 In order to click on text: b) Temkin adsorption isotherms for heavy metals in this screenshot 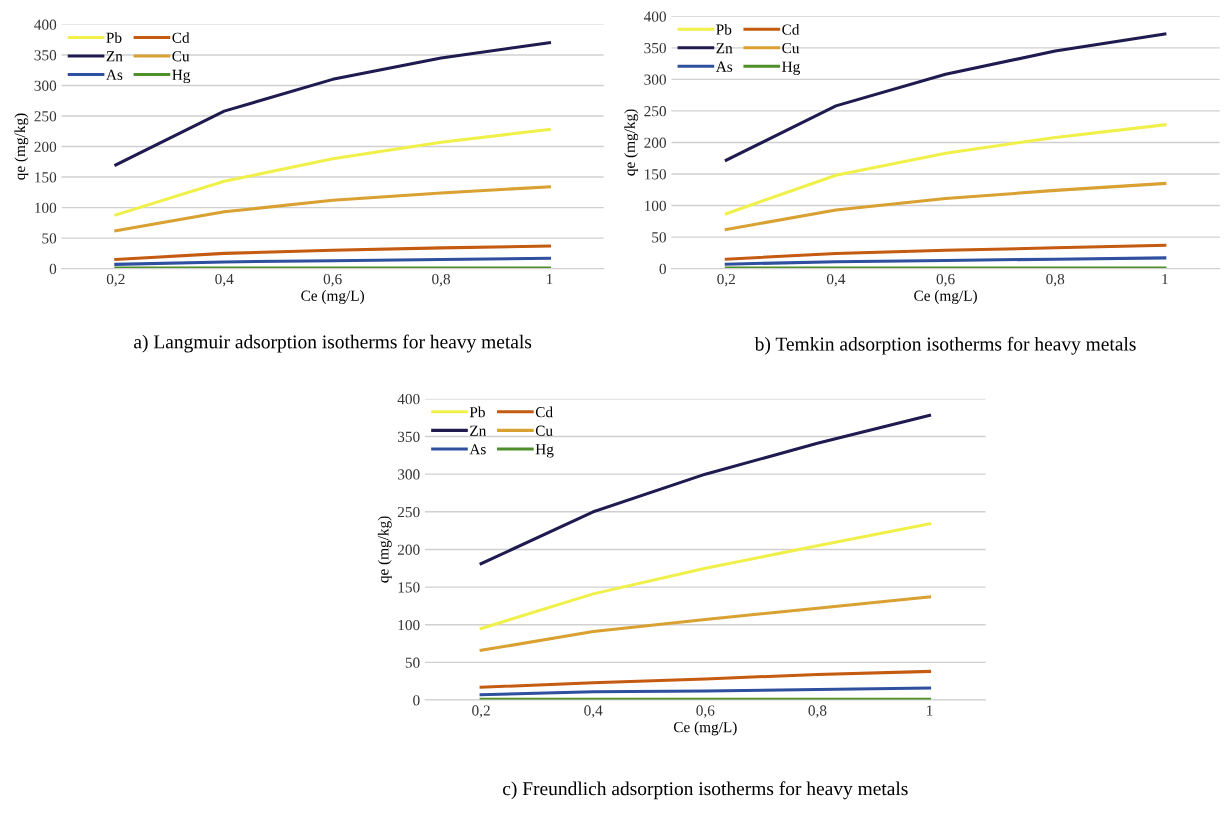, I will do `click(945, 345)`.